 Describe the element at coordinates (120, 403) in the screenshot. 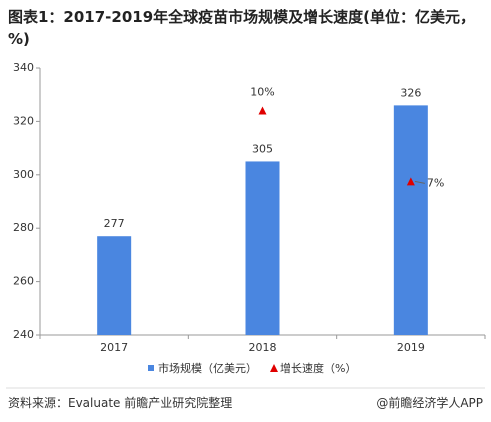

I see `source: 资料来源：Evaluate 前瞻产业研究院整理` at that location.